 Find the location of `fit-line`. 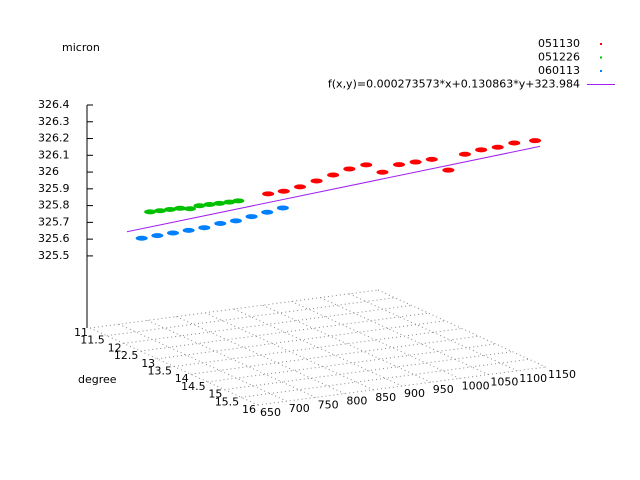

fit-line is located at coordinates (333, 189).